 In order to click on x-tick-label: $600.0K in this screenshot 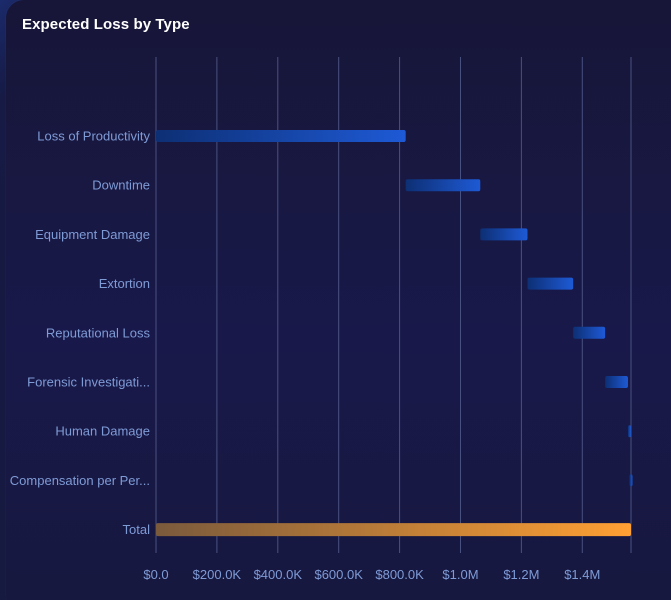, I will do `click(338, 574)`.